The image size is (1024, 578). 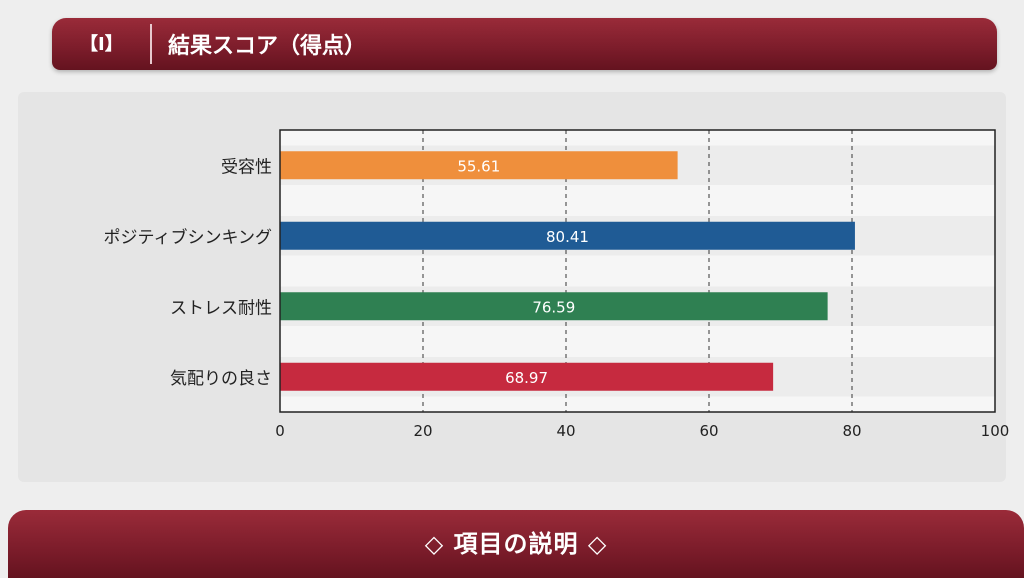 I want to click on category-label: ポジティブシンキング, so click(x=188, y=237).